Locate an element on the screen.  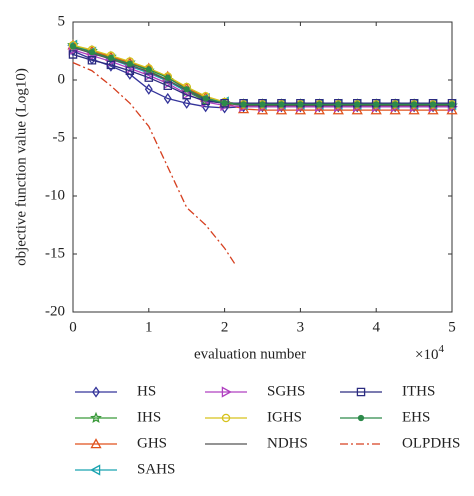
legend-label: ITHS is located at coordinates (418, 391).